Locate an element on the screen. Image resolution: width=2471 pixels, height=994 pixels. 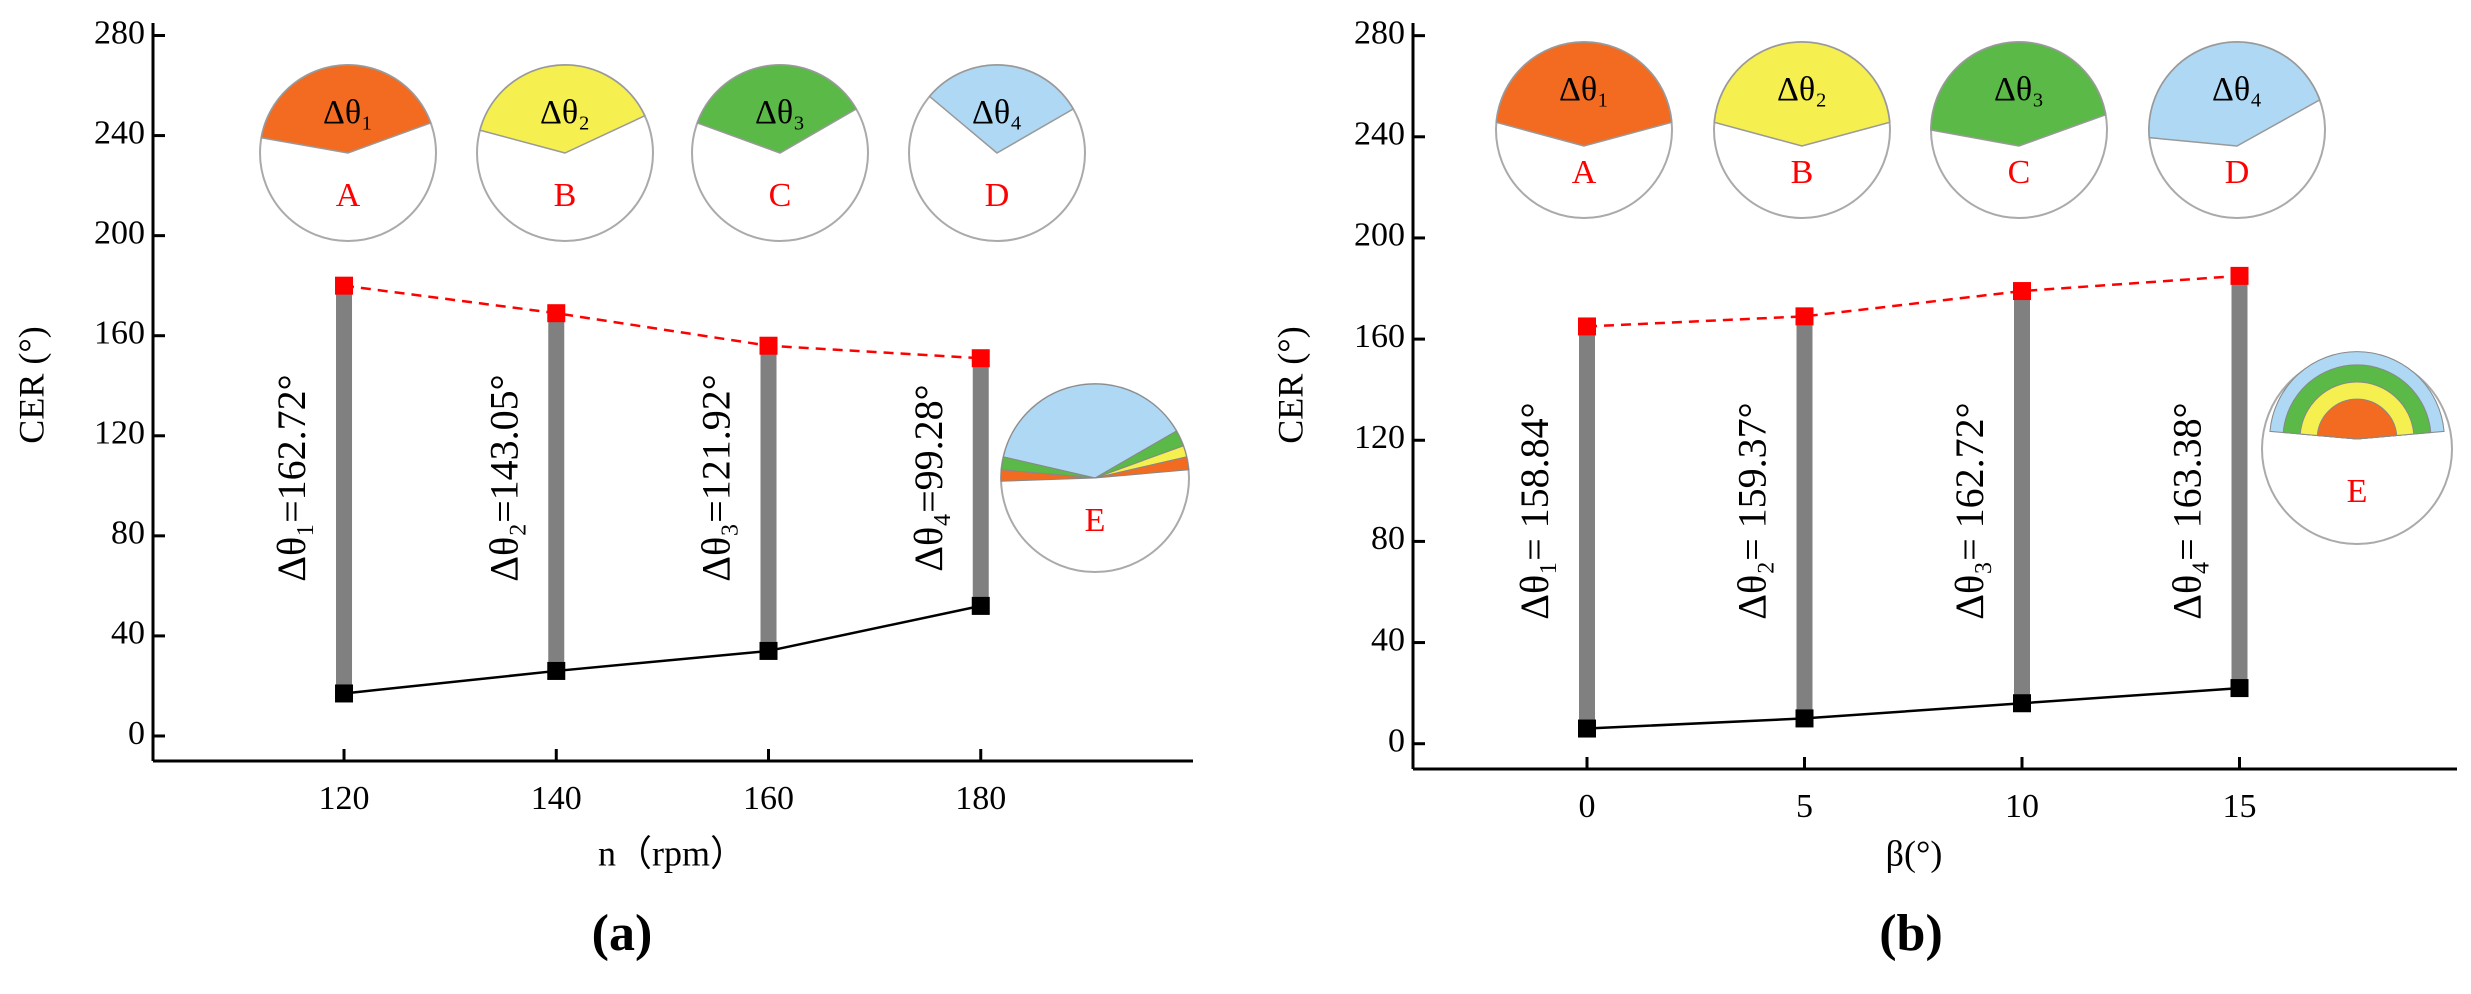
x-tick-label: 10 is located at coordinates (2022, 806).